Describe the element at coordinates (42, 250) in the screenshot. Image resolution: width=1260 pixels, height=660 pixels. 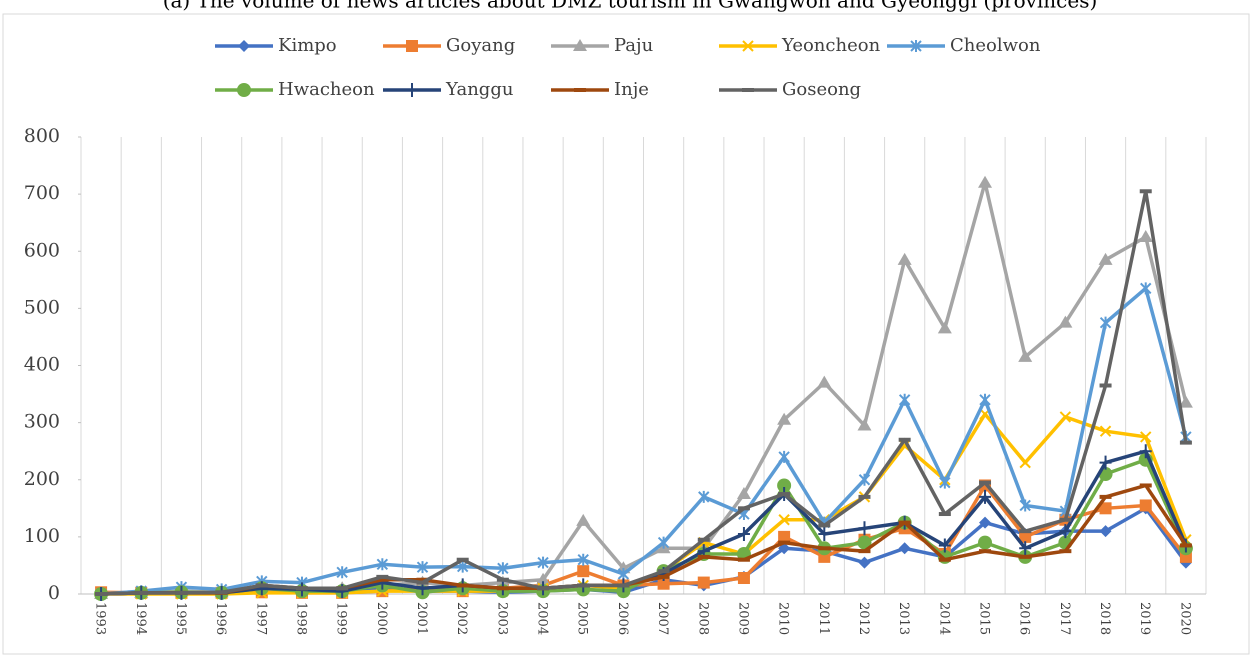
I see `y-tick-label: 600` at that location.